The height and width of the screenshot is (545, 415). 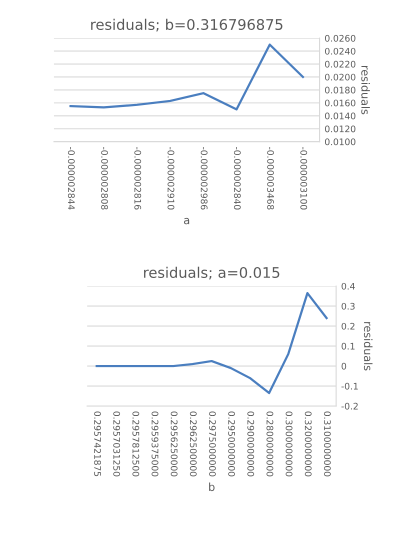 What do you see at coordinates (186, 25) in the screenshot?
I see `chart-title: residuals; b=0.316796875` at bounding box center [186, 25].